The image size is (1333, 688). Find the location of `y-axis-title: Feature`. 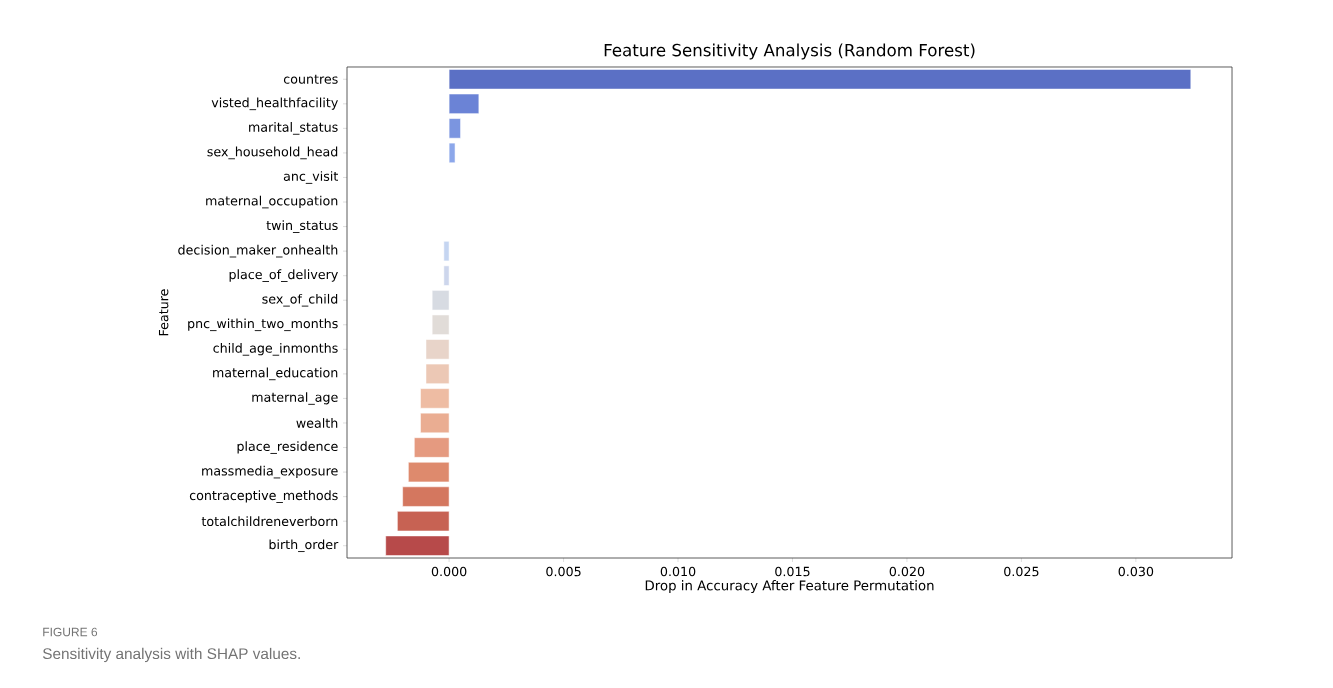

y-axis-title: Feature is located at coordinates (163, 312).